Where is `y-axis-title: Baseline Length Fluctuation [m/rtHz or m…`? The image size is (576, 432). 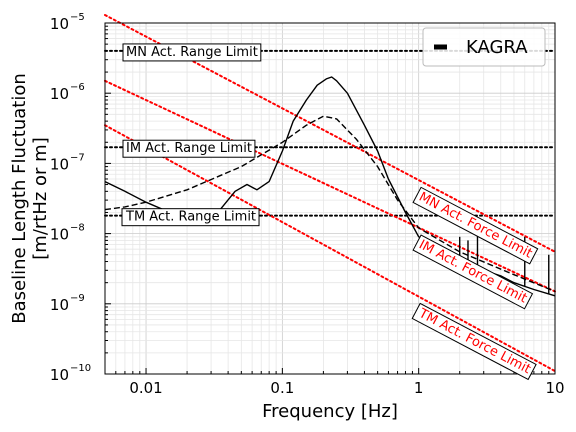
y-axis-title: Baseline Length Fluctuation [m/rtHz or m… is located at coordinates (30, 198).